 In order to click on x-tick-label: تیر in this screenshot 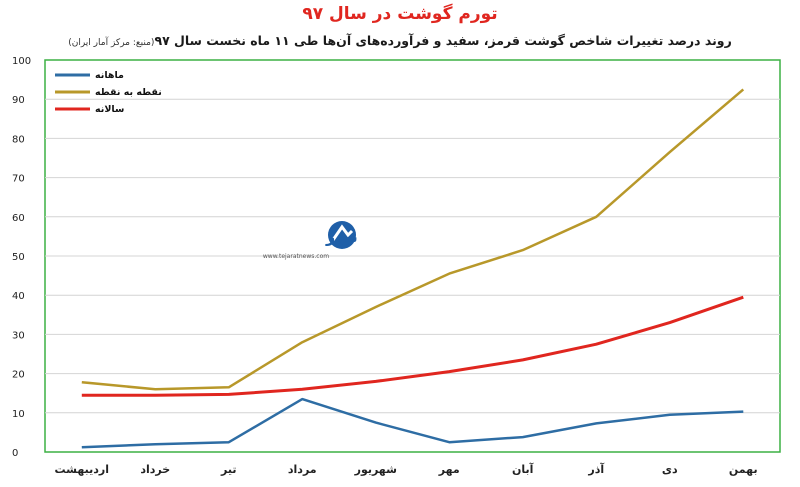, I will do `click(228, 469)`.